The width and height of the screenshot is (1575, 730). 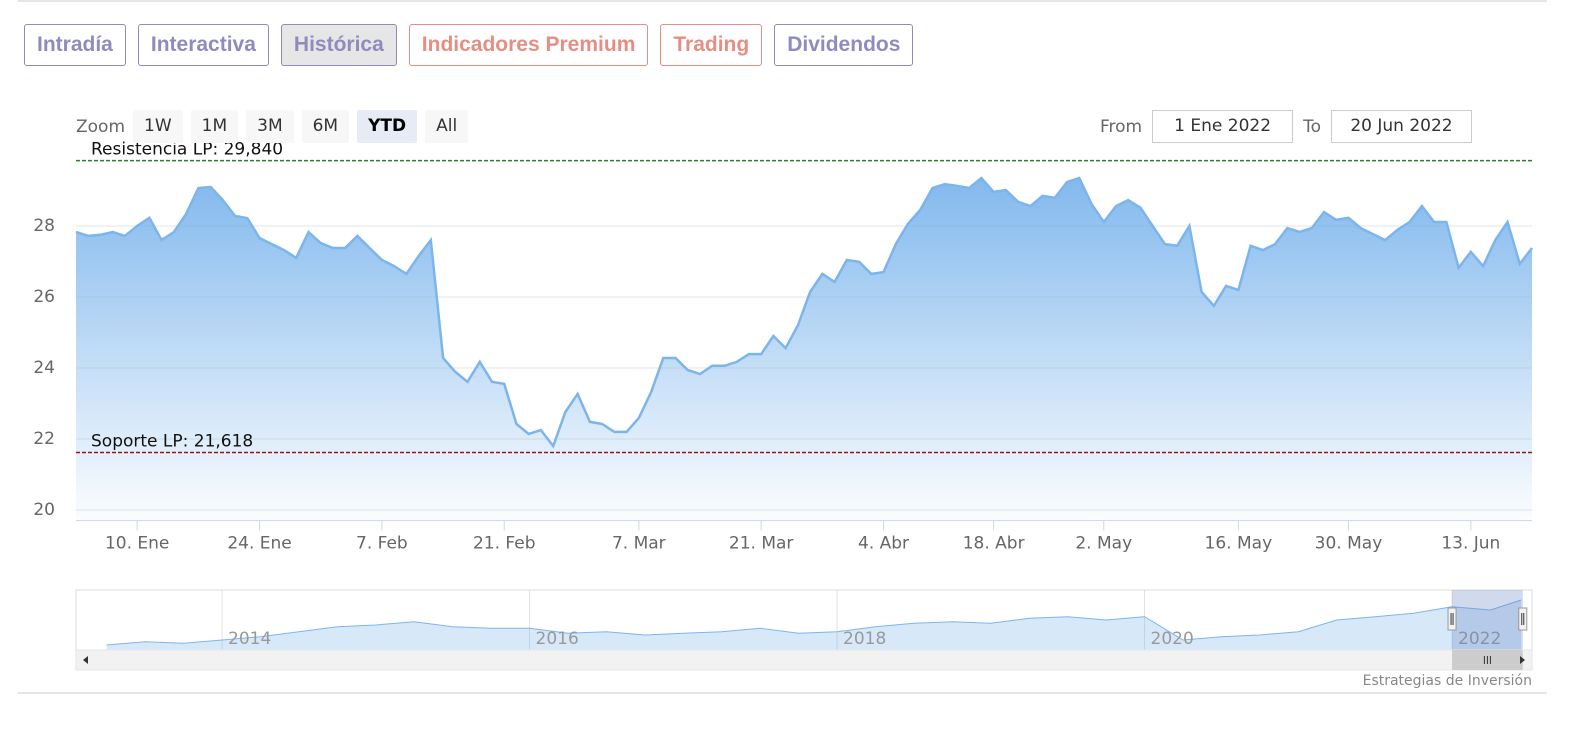 What do you see at coordinates (1223, 126) in the screenshot?
I see `from-input: 1 Ene 2022` at bounding box center [1223, 126].